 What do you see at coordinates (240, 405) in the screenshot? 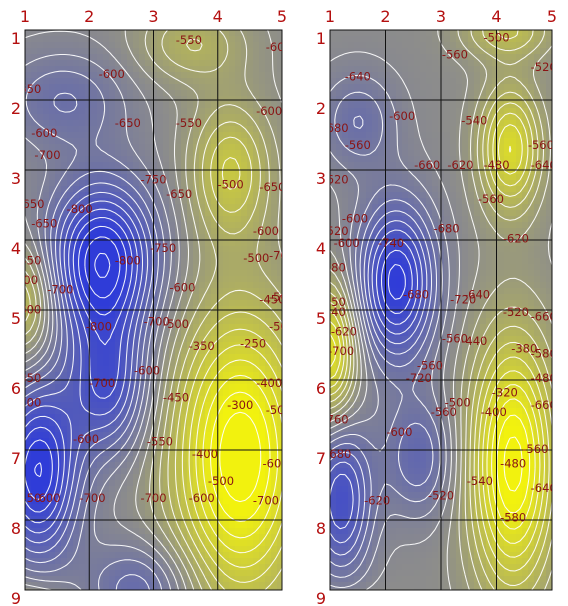
I see `contour-value-label: -300` at bounding box center [240, 405].